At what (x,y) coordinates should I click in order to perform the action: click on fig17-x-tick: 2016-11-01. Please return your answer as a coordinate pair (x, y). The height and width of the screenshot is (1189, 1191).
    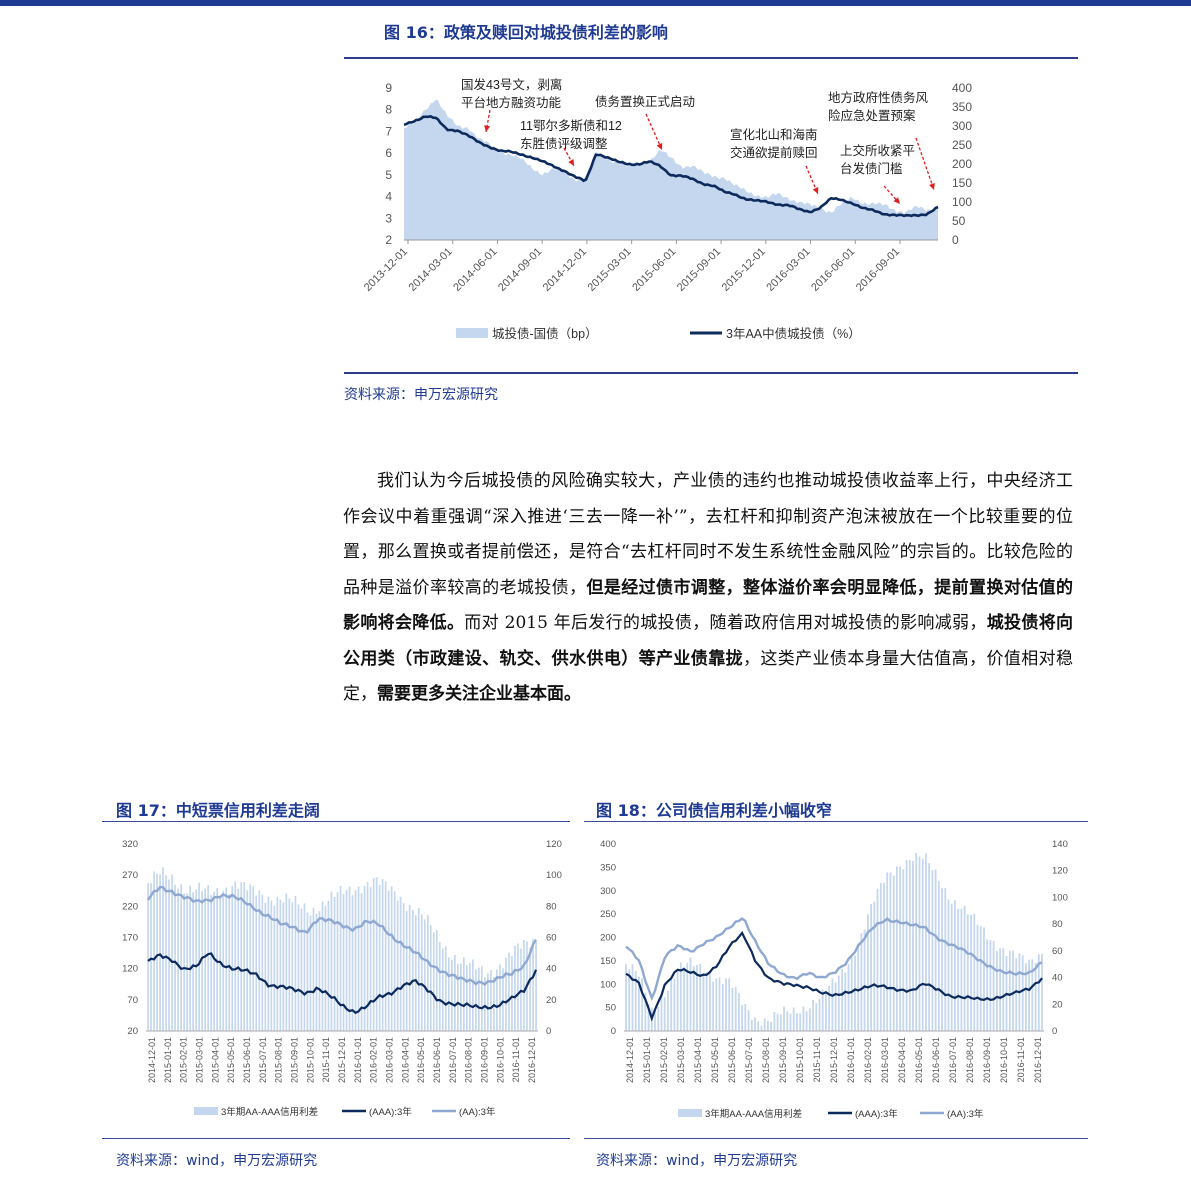
    Looking at the image, I should click on (516, 1059).